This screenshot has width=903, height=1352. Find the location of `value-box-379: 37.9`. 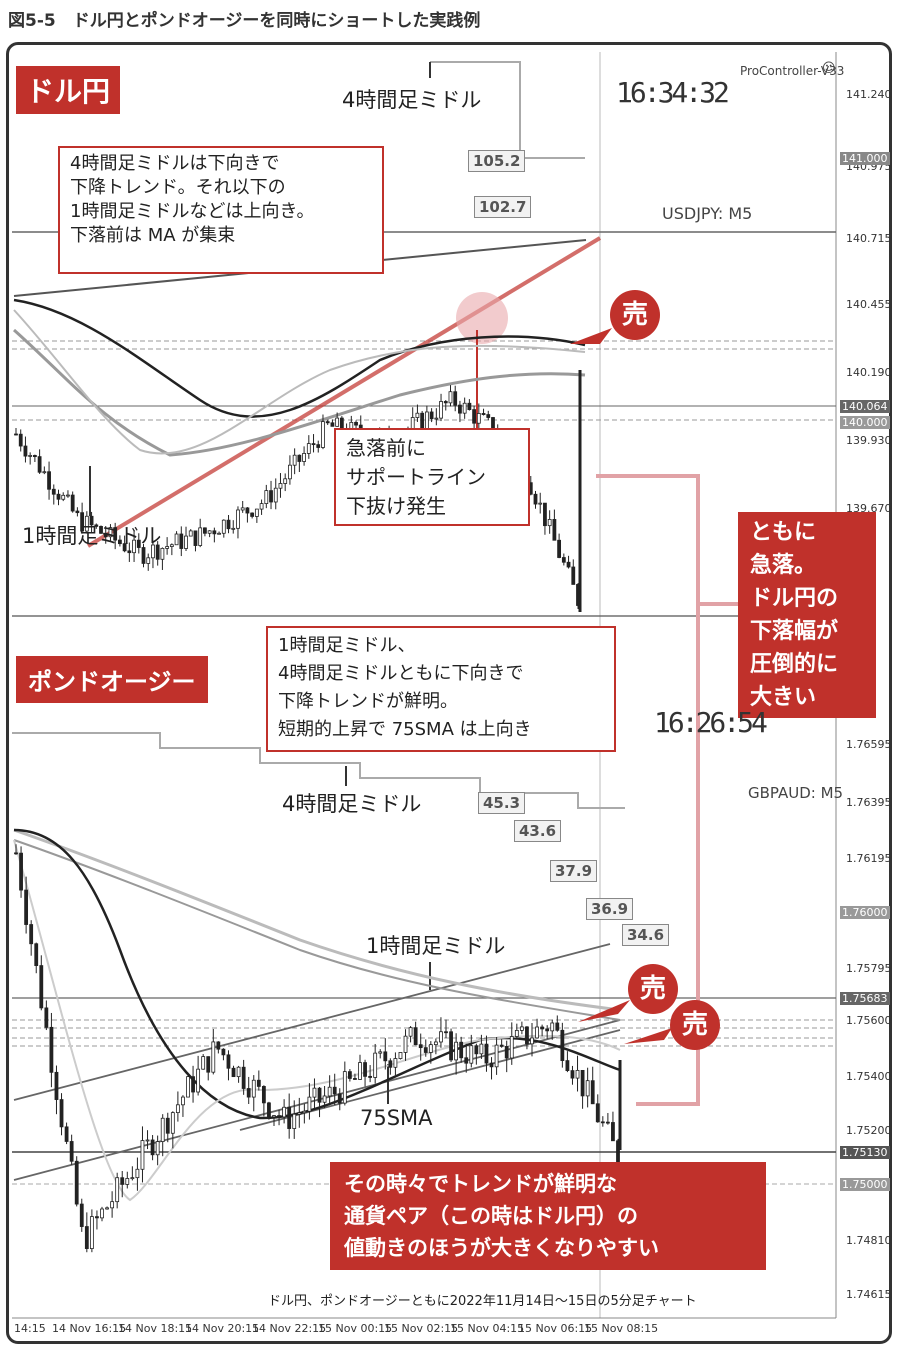

value-box-379: 37.9 is located at coordinates (574, 871).